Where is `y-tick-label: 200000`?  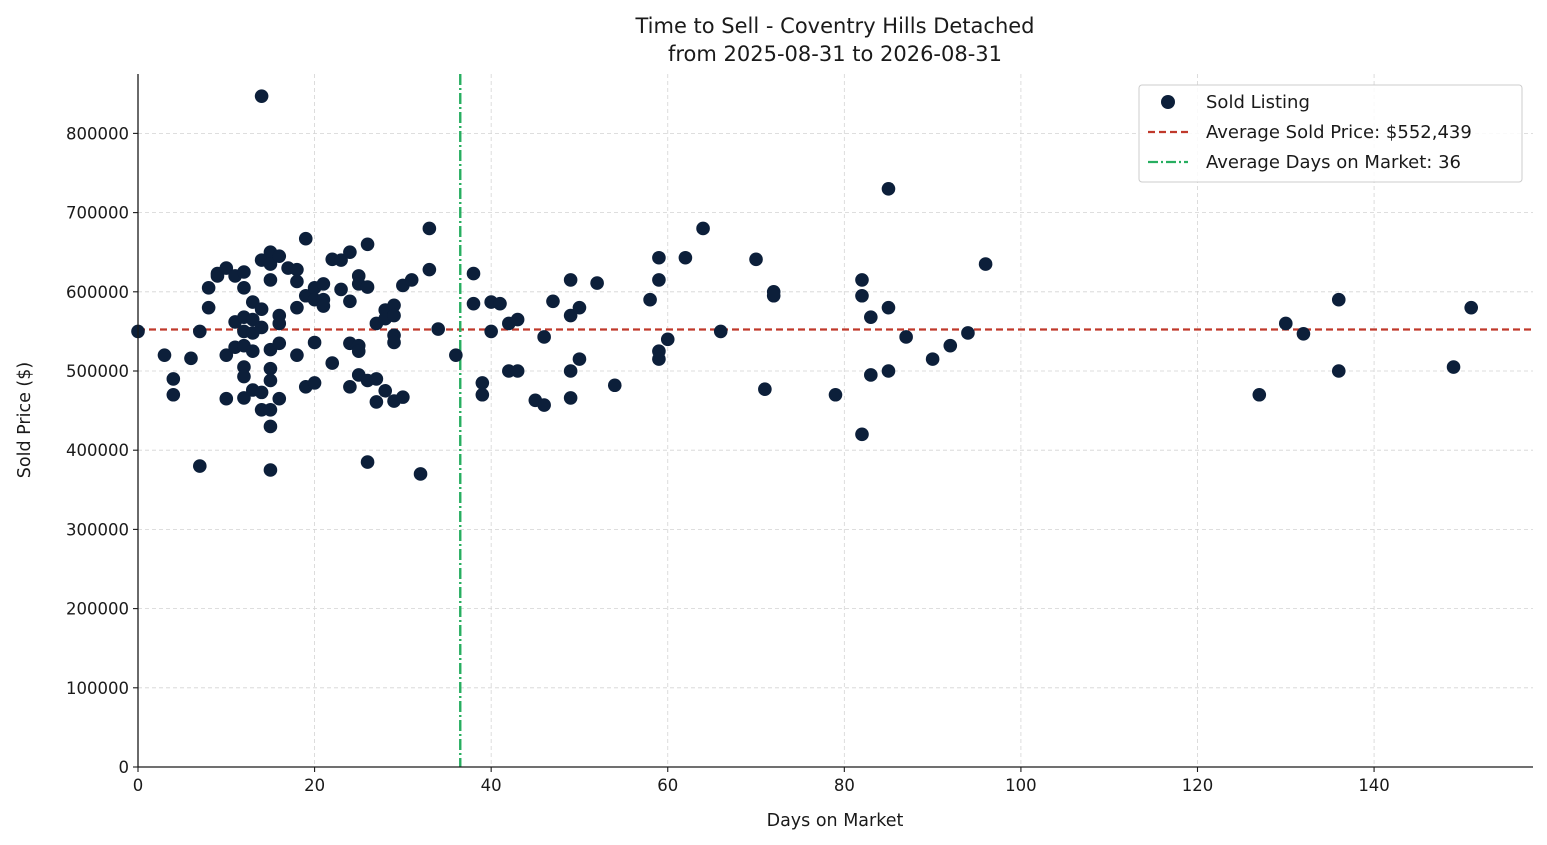 y-tick-label: 200000 is located at coordinates (97, 609).